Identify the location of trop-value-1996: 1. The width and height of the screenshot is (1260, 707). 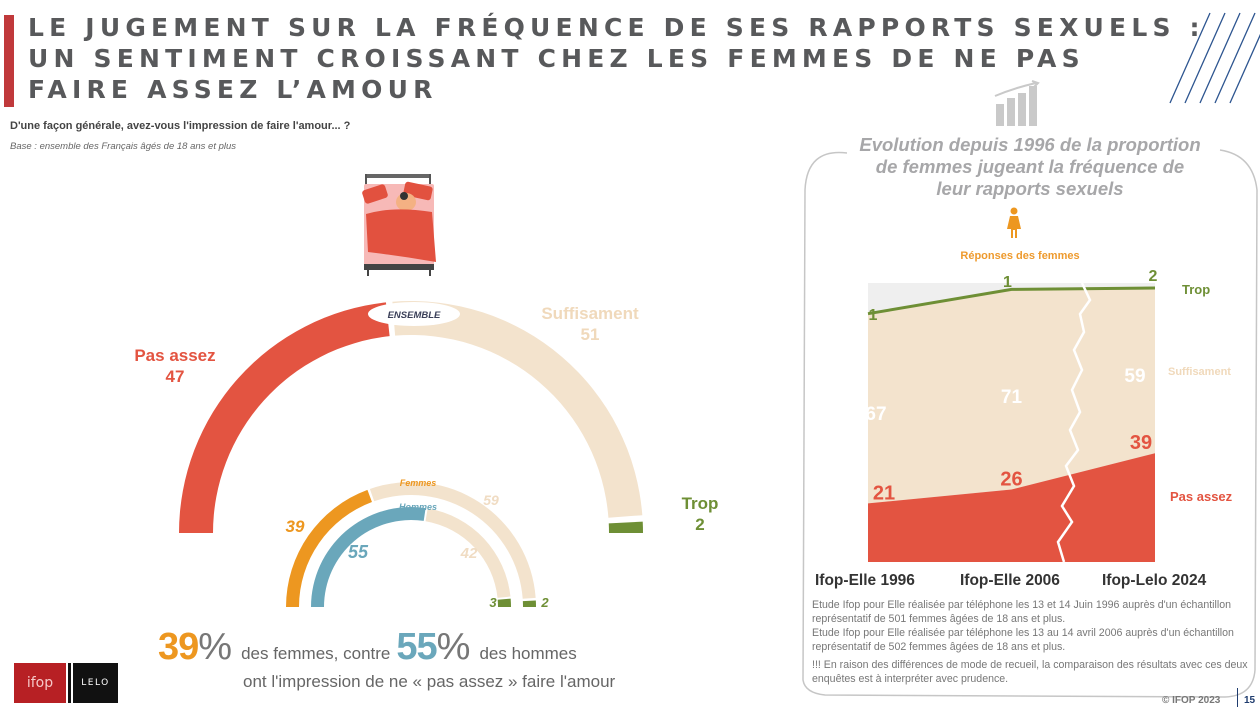
(873, 315).